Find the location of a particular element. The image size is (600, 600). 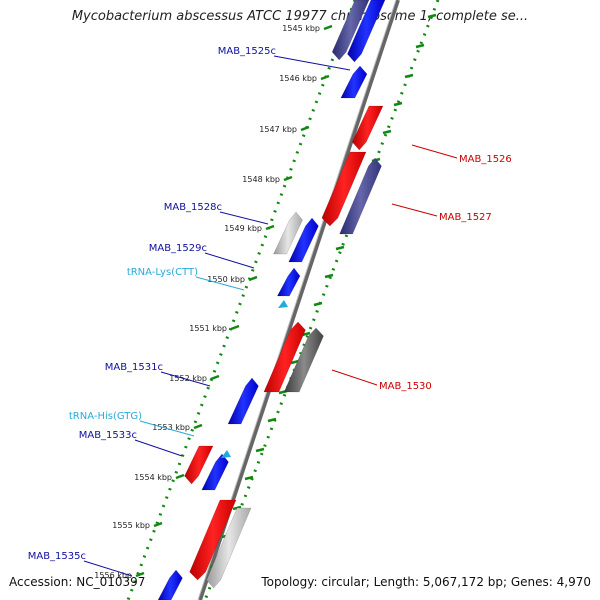

gene-label: tRNA-Lys(CTT) is located at coordinates (162, 272).